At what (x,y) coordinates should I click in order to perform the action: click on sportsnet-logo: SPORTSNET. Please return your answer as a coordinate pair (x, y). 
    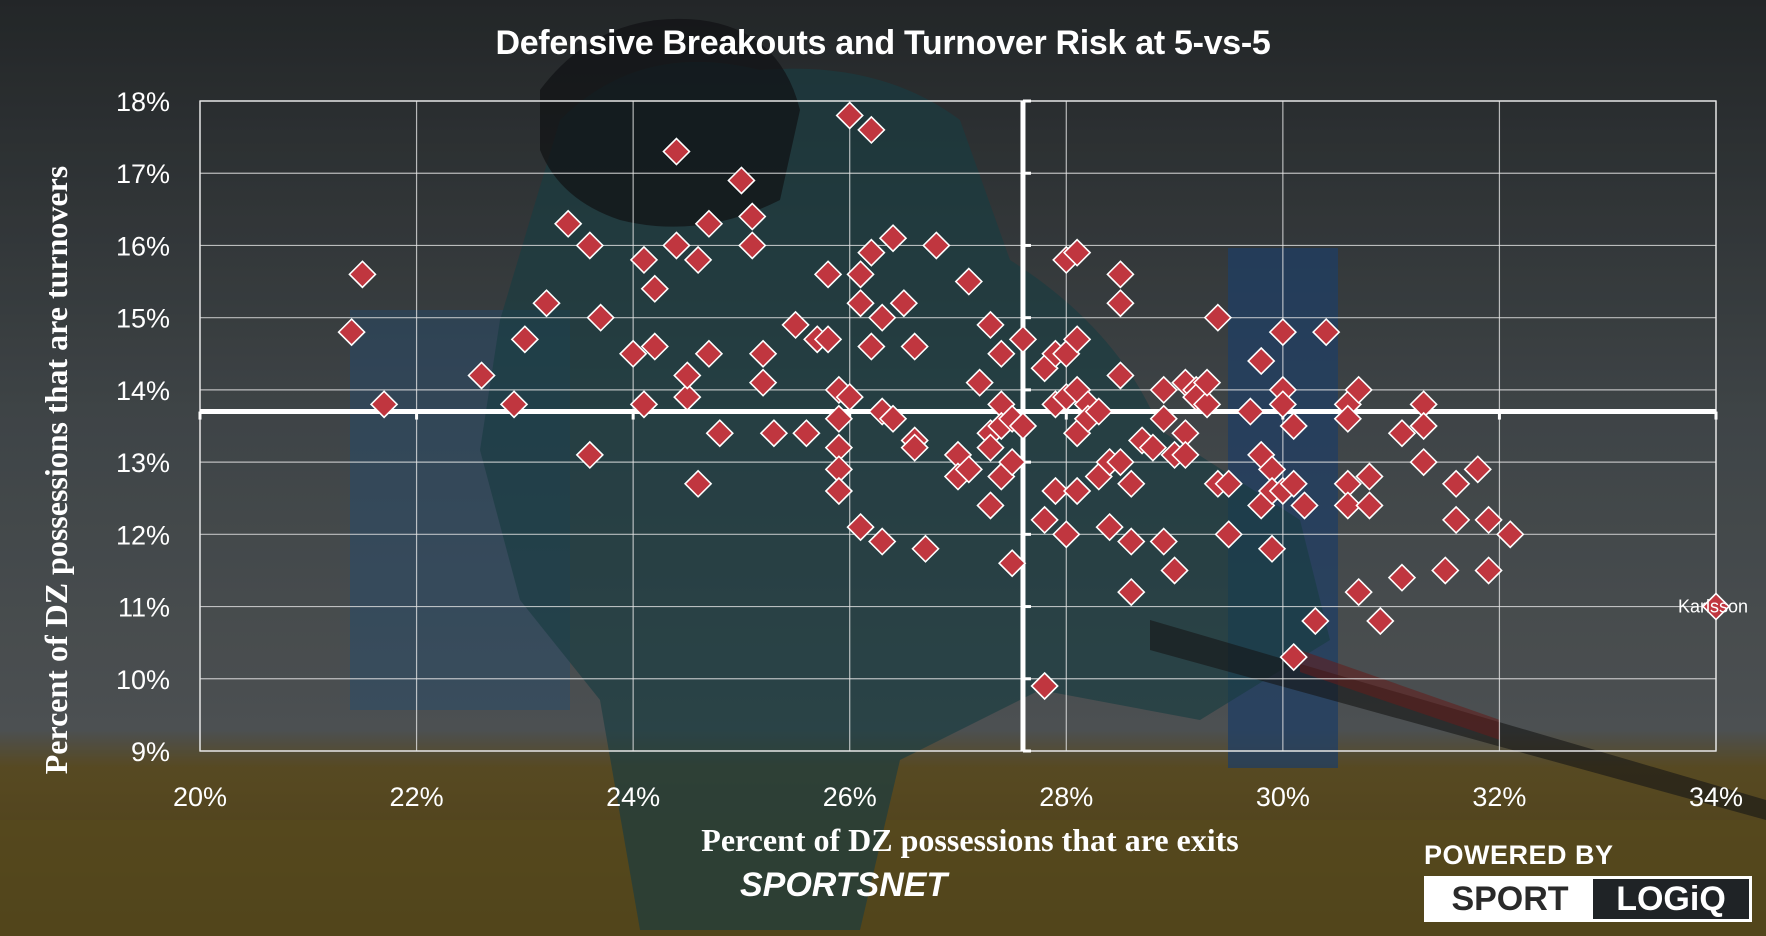
    Looking at the image, I should click on (843, 885).